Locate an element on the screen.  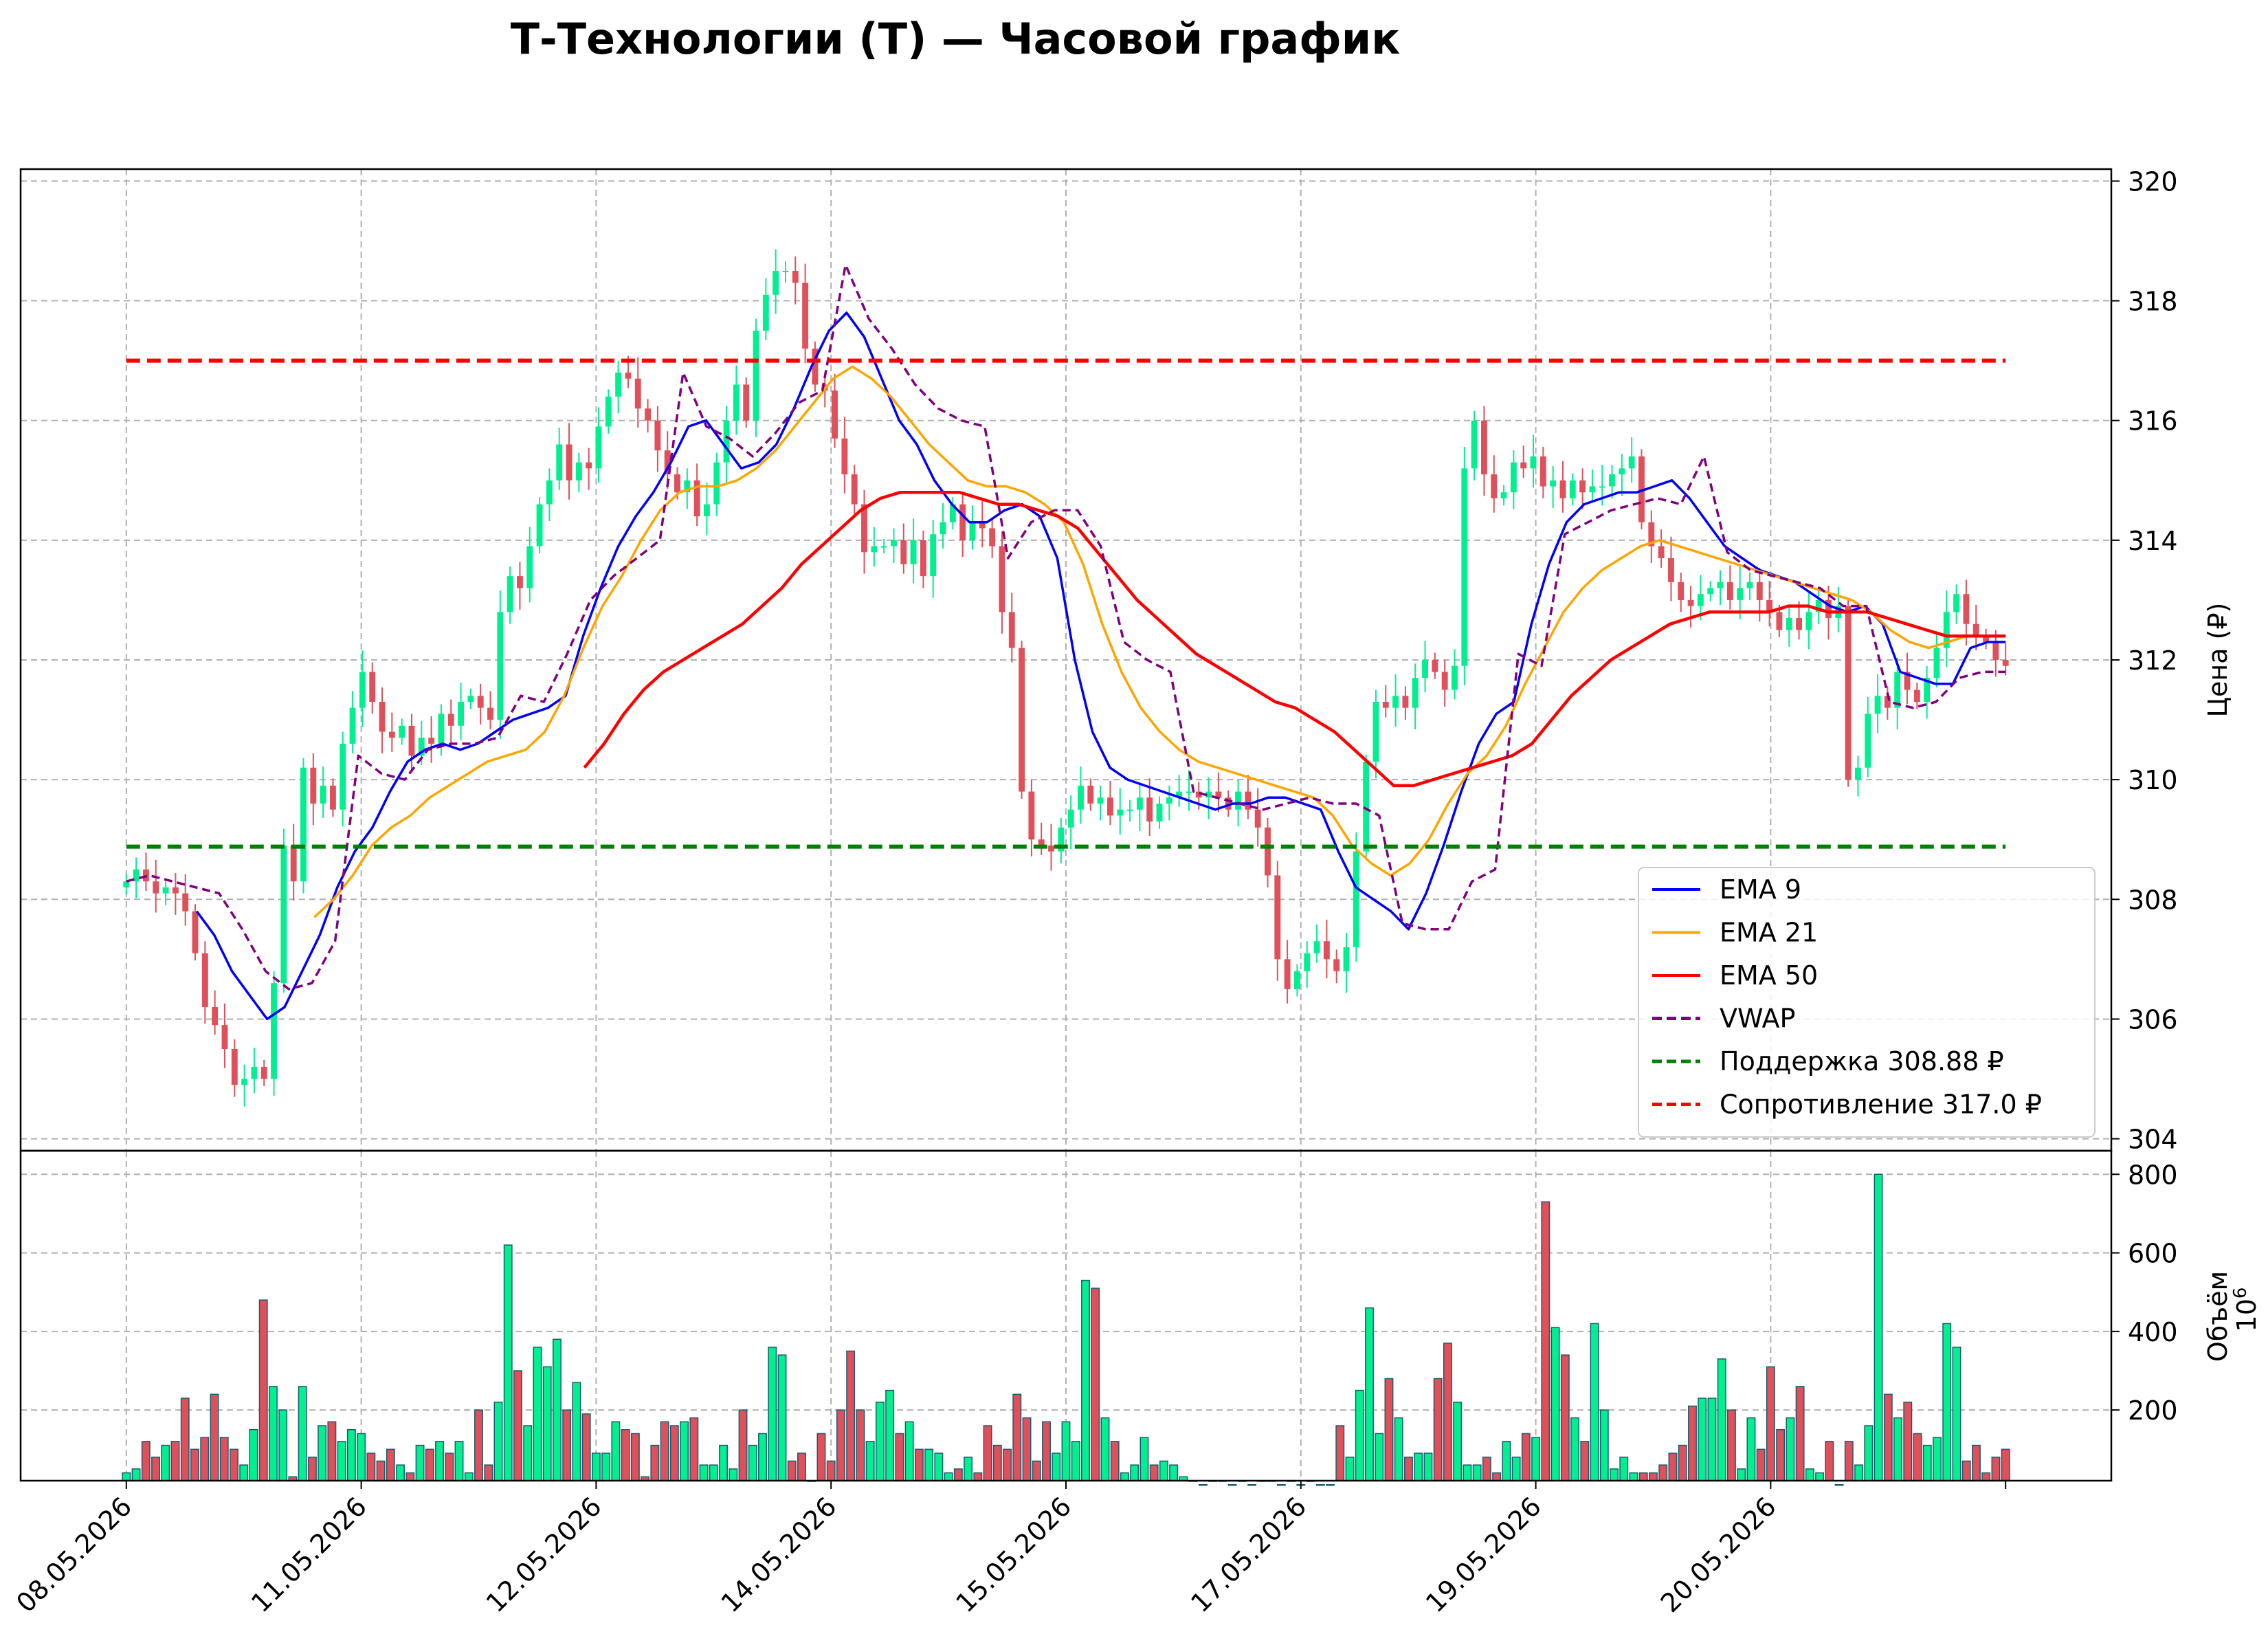
price-axis-label: Цена (₽) is located at coordinates (2218, 660).